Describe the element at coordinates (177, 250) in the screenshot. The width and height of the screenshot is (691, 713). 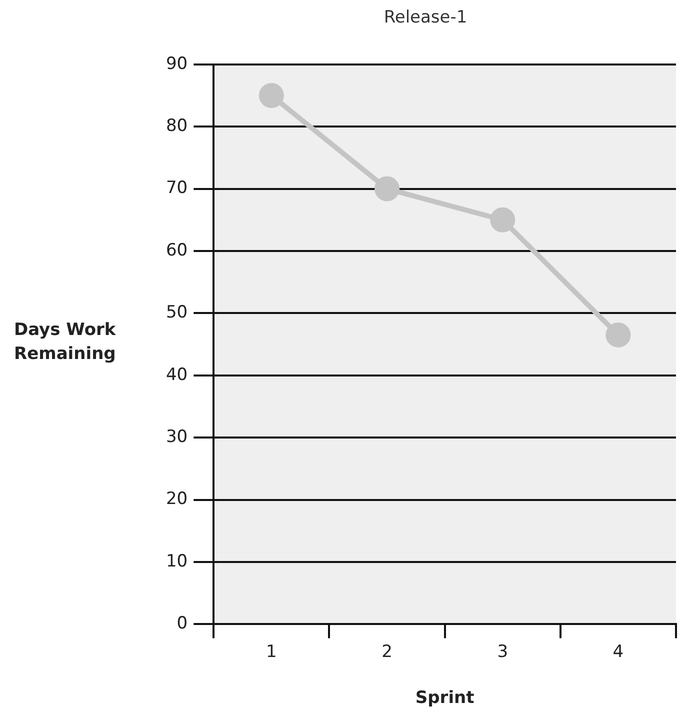
I see `y-tick-label: 60` at that location.